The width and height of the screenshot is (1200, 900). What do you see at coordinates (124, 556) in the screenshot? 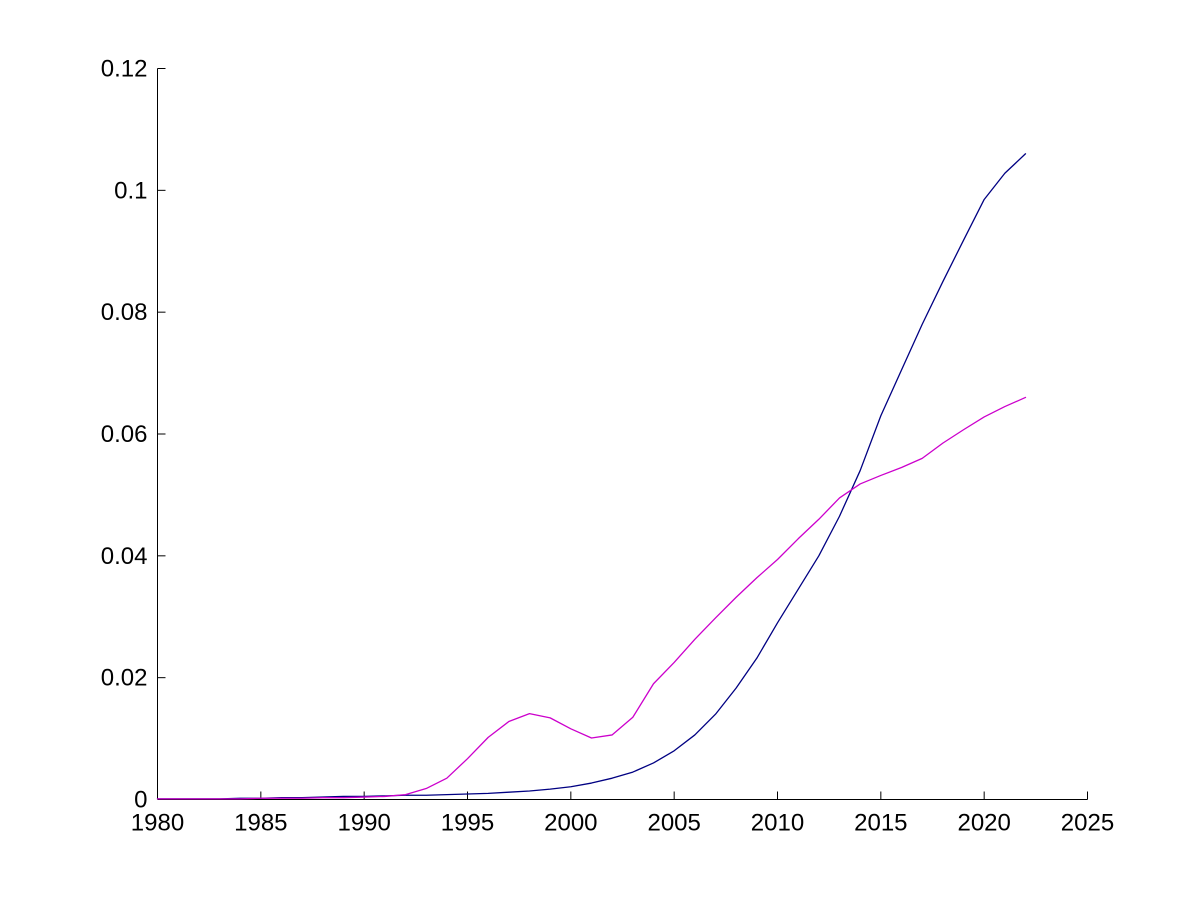
I see `y-tick-label: 0.04` at bounding box center [124, 556].